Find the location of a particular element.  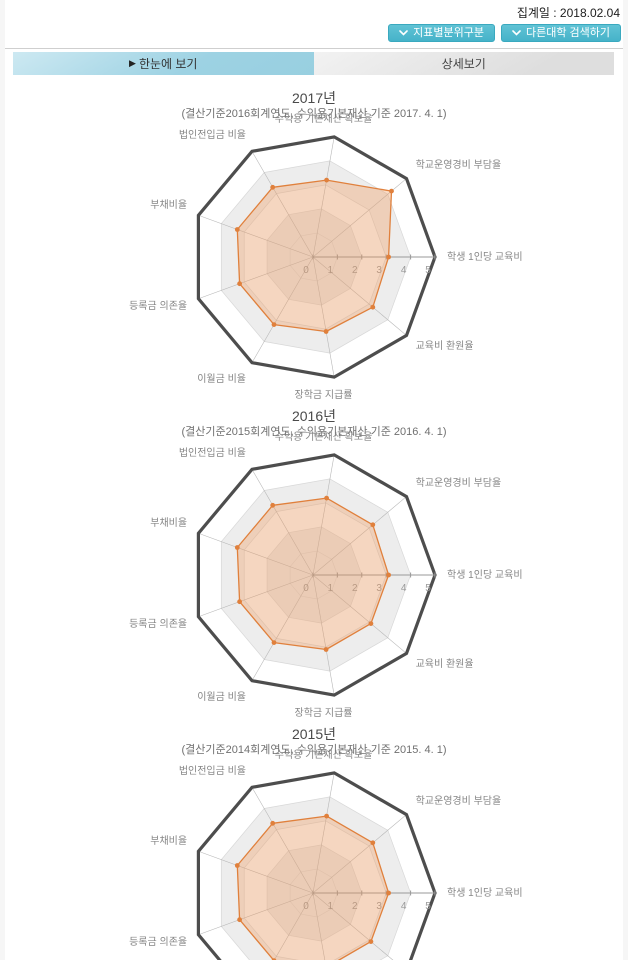

tab-bar: ▶ 한눈에 보기 상세보기 is located at coordinates (313, 63).